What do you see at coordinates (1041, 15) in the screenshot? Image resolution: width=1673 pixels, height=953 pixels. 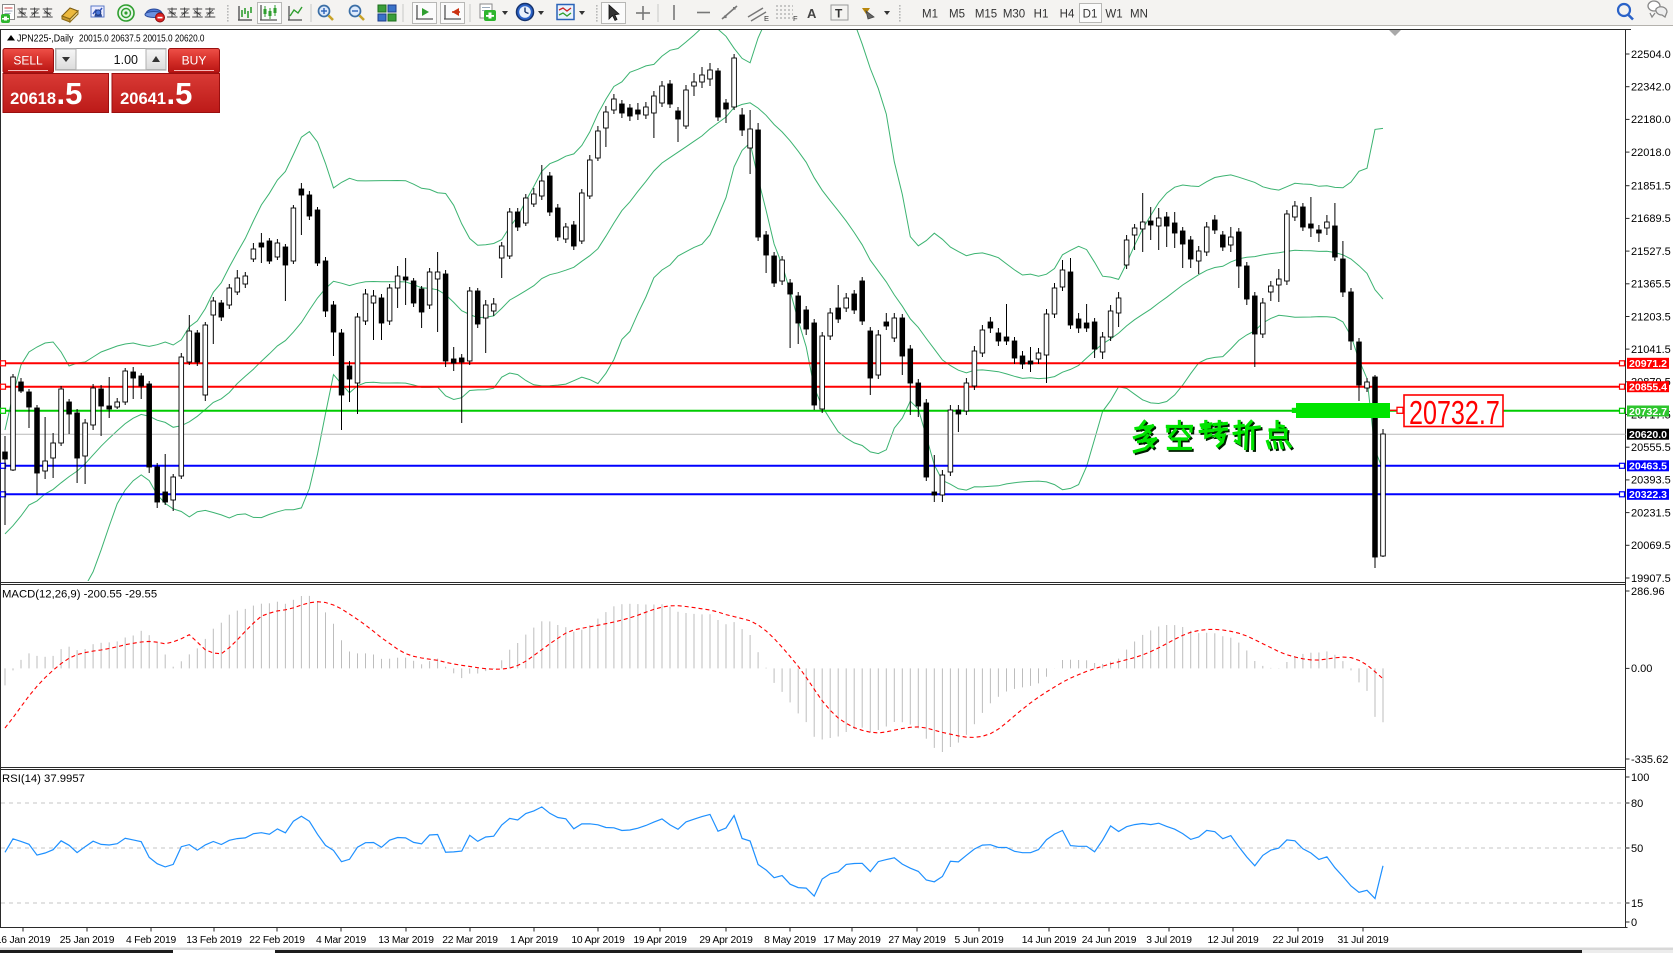 I see `svg-text: H1` at bounding box center [1041, 15].